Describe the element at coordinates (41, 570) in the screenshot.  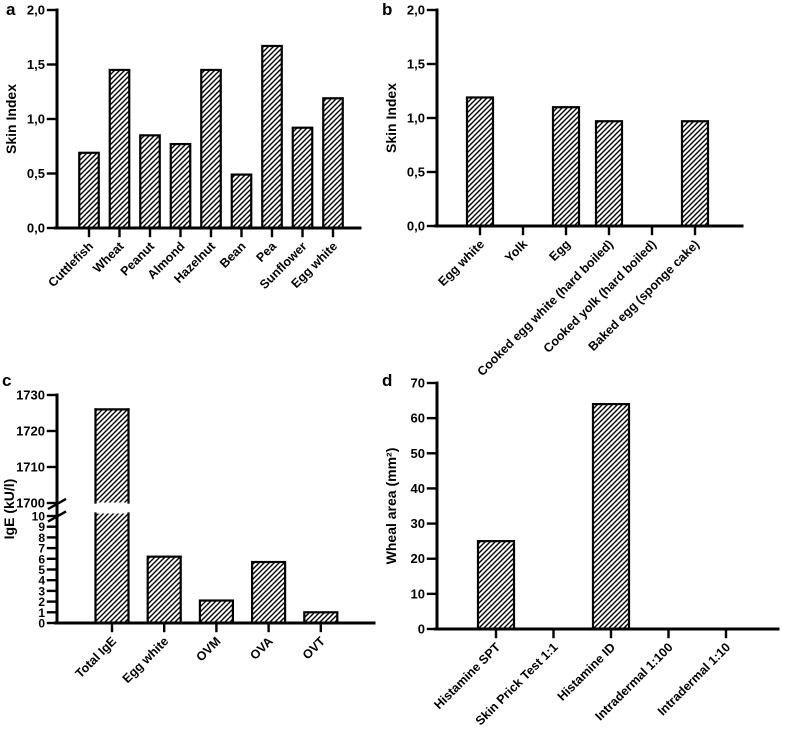
I see `y-tick-label: 5` at that location.